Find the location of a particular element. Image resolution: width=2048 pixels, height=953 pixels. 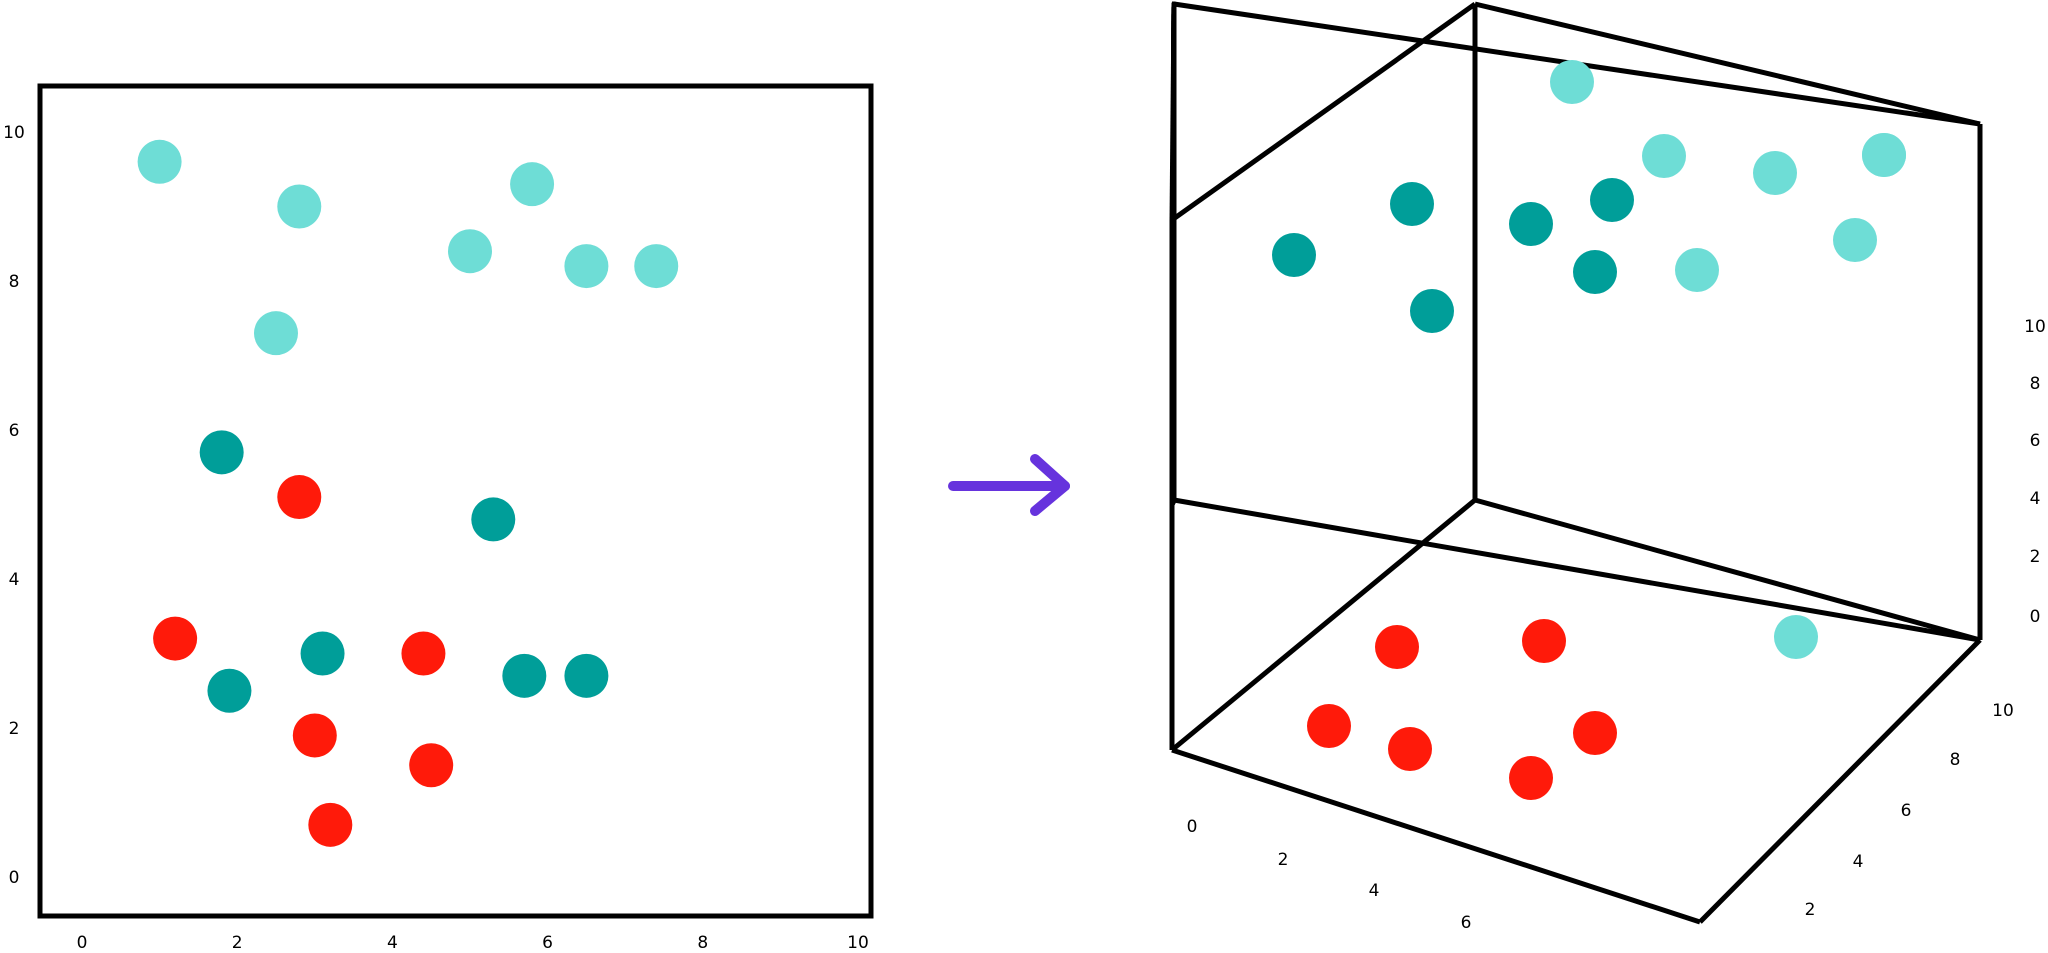

y-tick-label: 8 is located at coordinates (14, 282).